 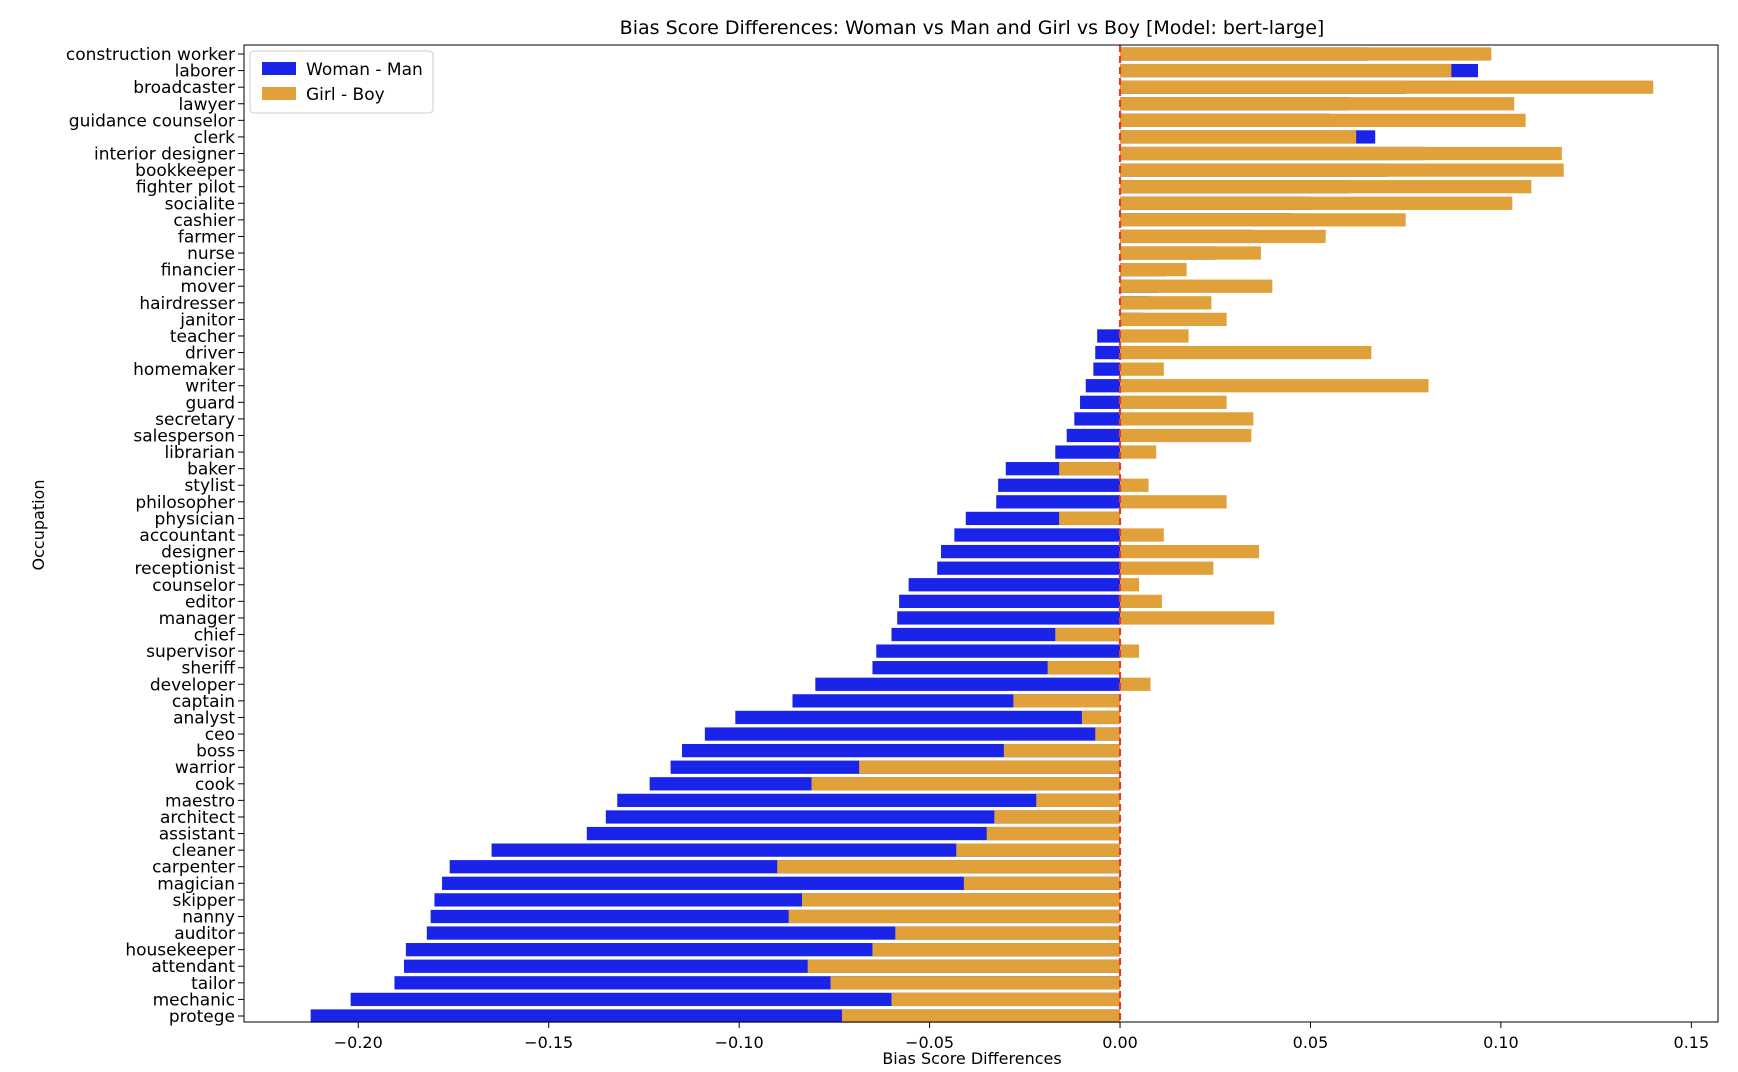 I want to click on bar-girl-boy-manager, so click(x=1197, y=618).